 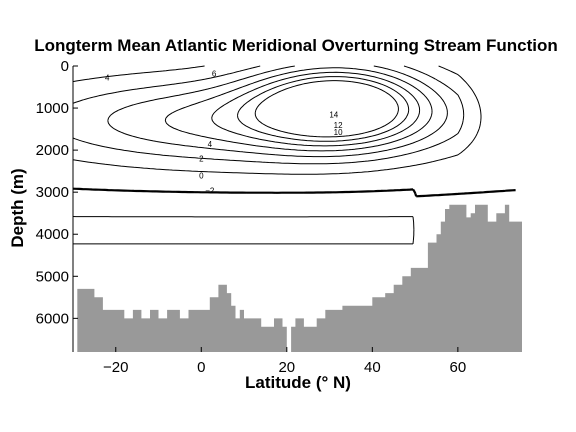 What do you see at coordinates (17, 207) in the screenshot?
I see `y-axis-label: Depth (m)` at bounding box center [17, 207].